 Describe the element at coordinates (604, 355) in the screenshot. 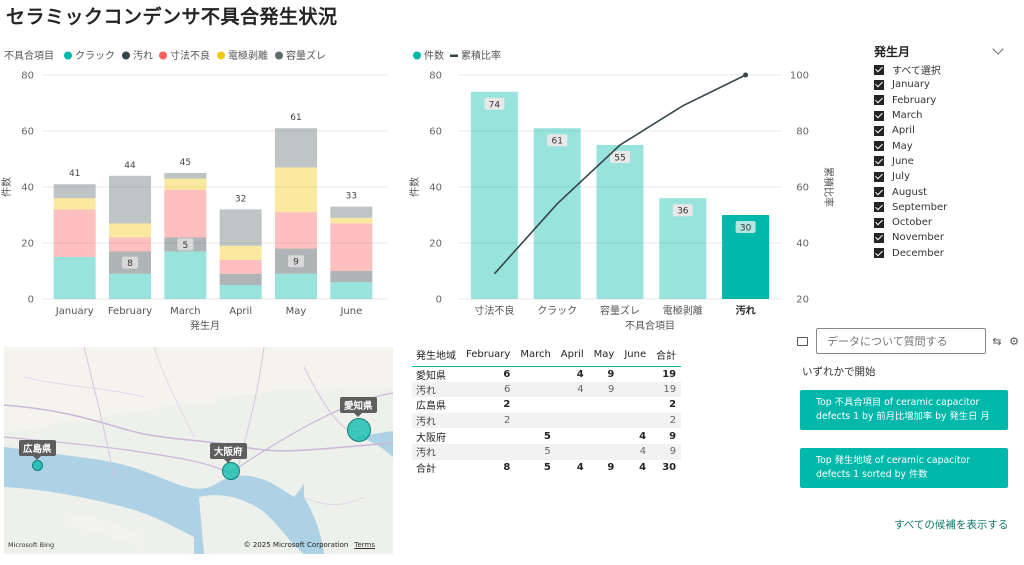

I see `matrix-column-header: May` at that location.